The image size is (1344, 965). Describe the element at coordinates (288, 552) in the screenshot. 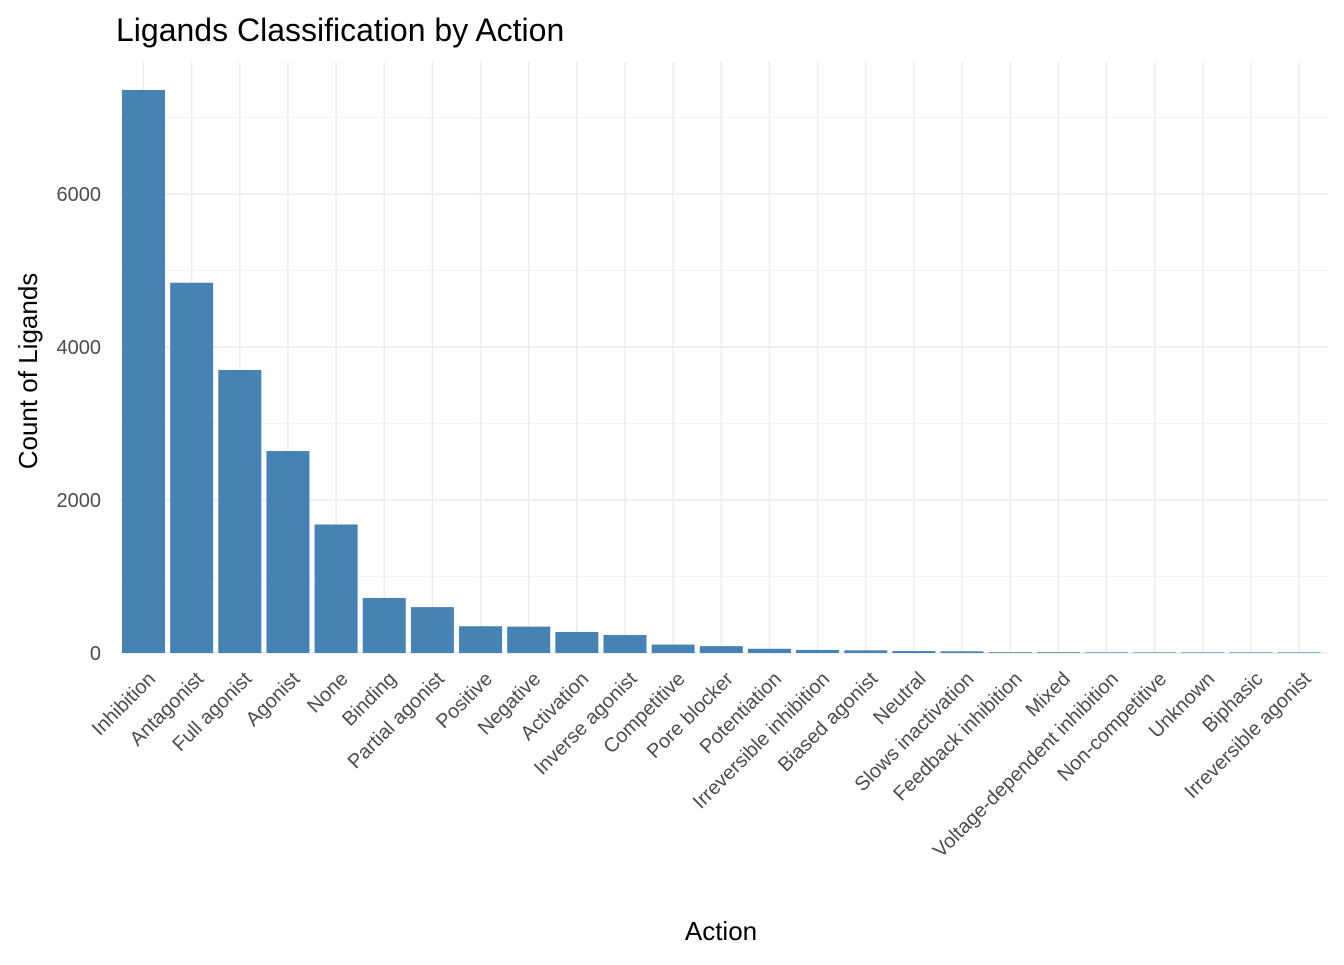

I see `bar-agonist` at that location.